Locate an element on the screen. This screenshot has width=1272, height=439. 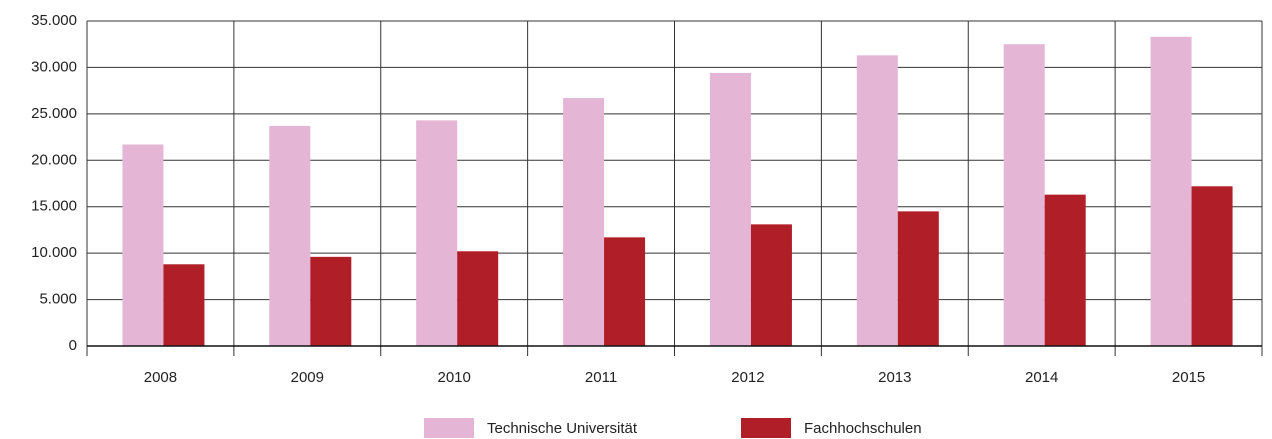
x-tick-label: 2013 is located at coordinates (894, 377).